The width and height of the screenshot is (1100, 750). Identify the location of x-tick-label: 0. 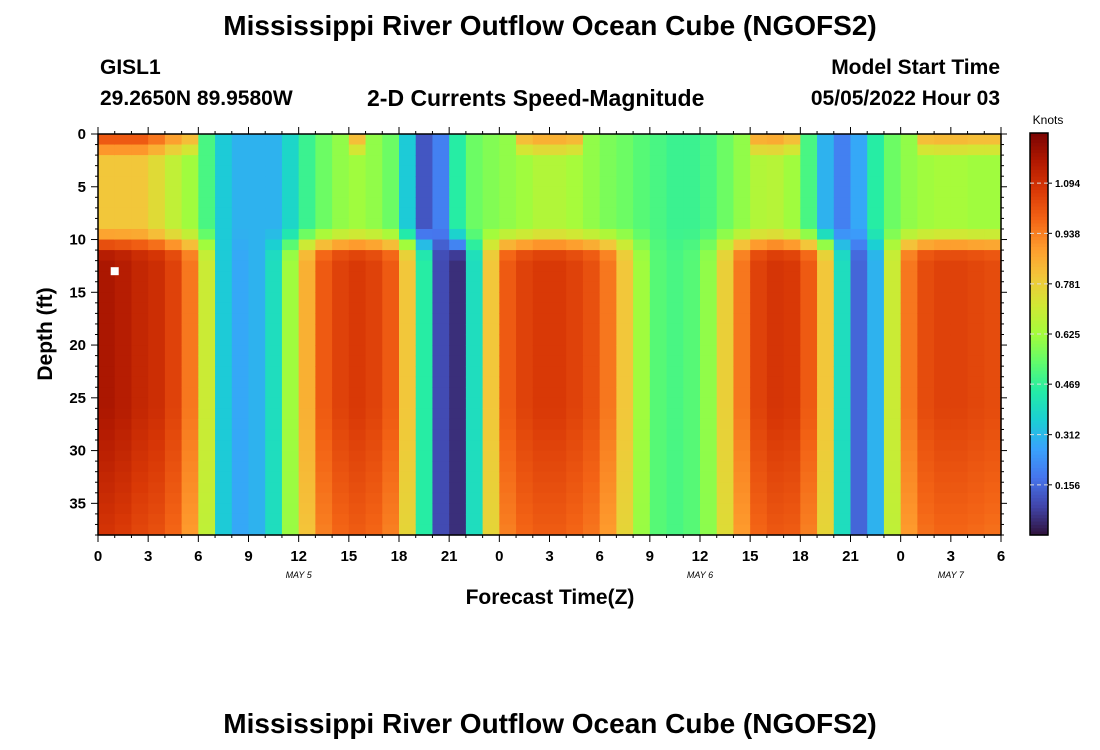
(499, 556).